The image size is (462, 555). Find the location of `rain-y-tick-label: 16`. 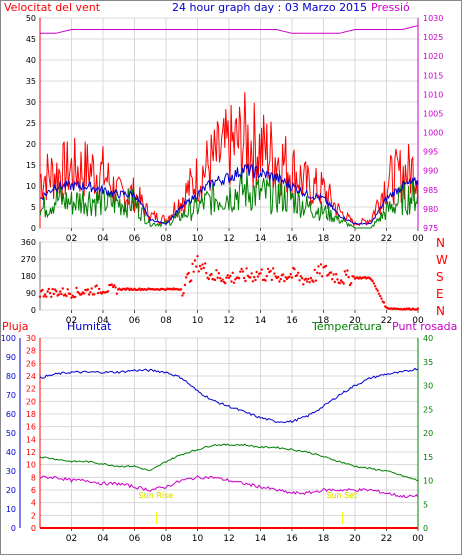

rain-y-tick-label: 16 is located at coordinates (31, 427).